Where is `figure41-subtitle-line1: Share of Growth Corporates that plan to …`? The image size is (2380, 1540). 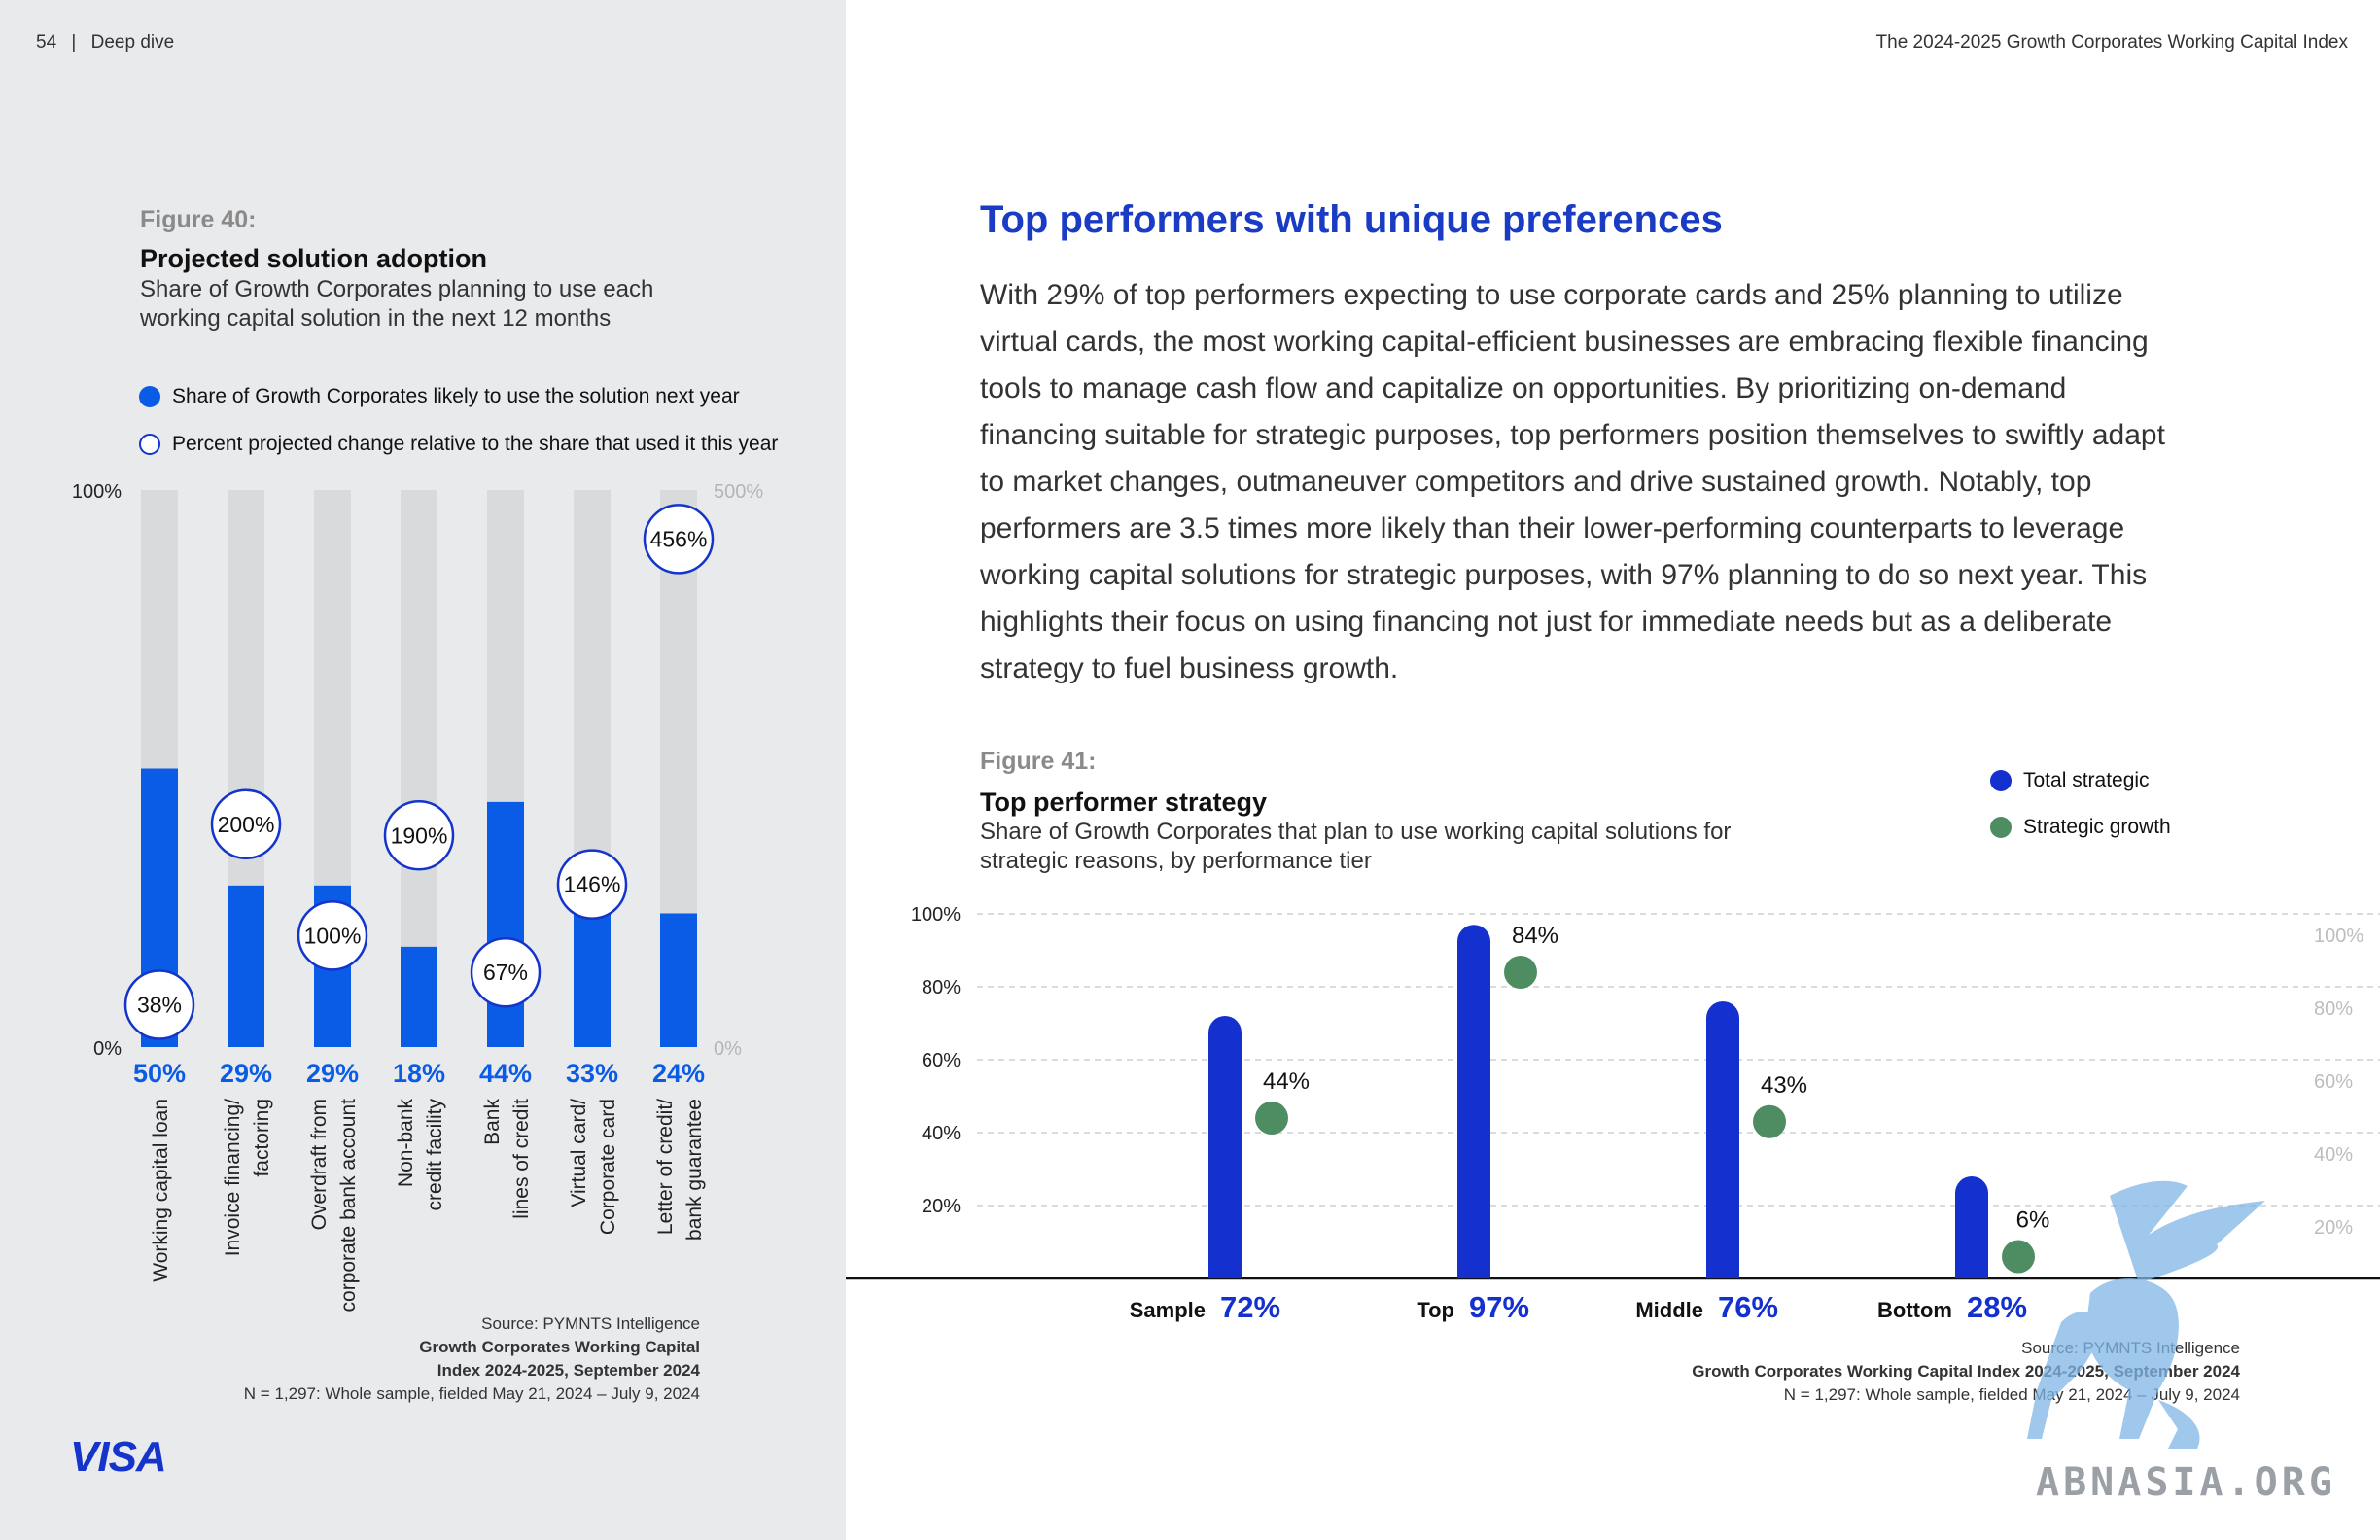
figure41-subtitle-line1: Share of Growth Corporates that plan to … is located at coordinates (1356, 832).